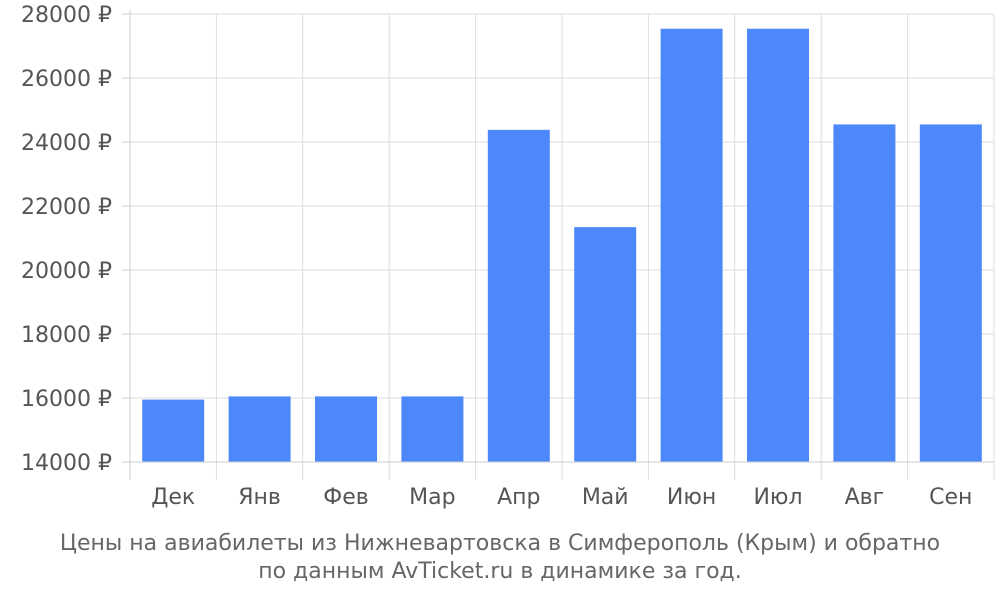 The height and width of the screenshot is (600, 1000). What do you see at coordinates (518, 497) in the screenshot?
I see `x-tick-label: Апр` at bounding box center [518, 497].